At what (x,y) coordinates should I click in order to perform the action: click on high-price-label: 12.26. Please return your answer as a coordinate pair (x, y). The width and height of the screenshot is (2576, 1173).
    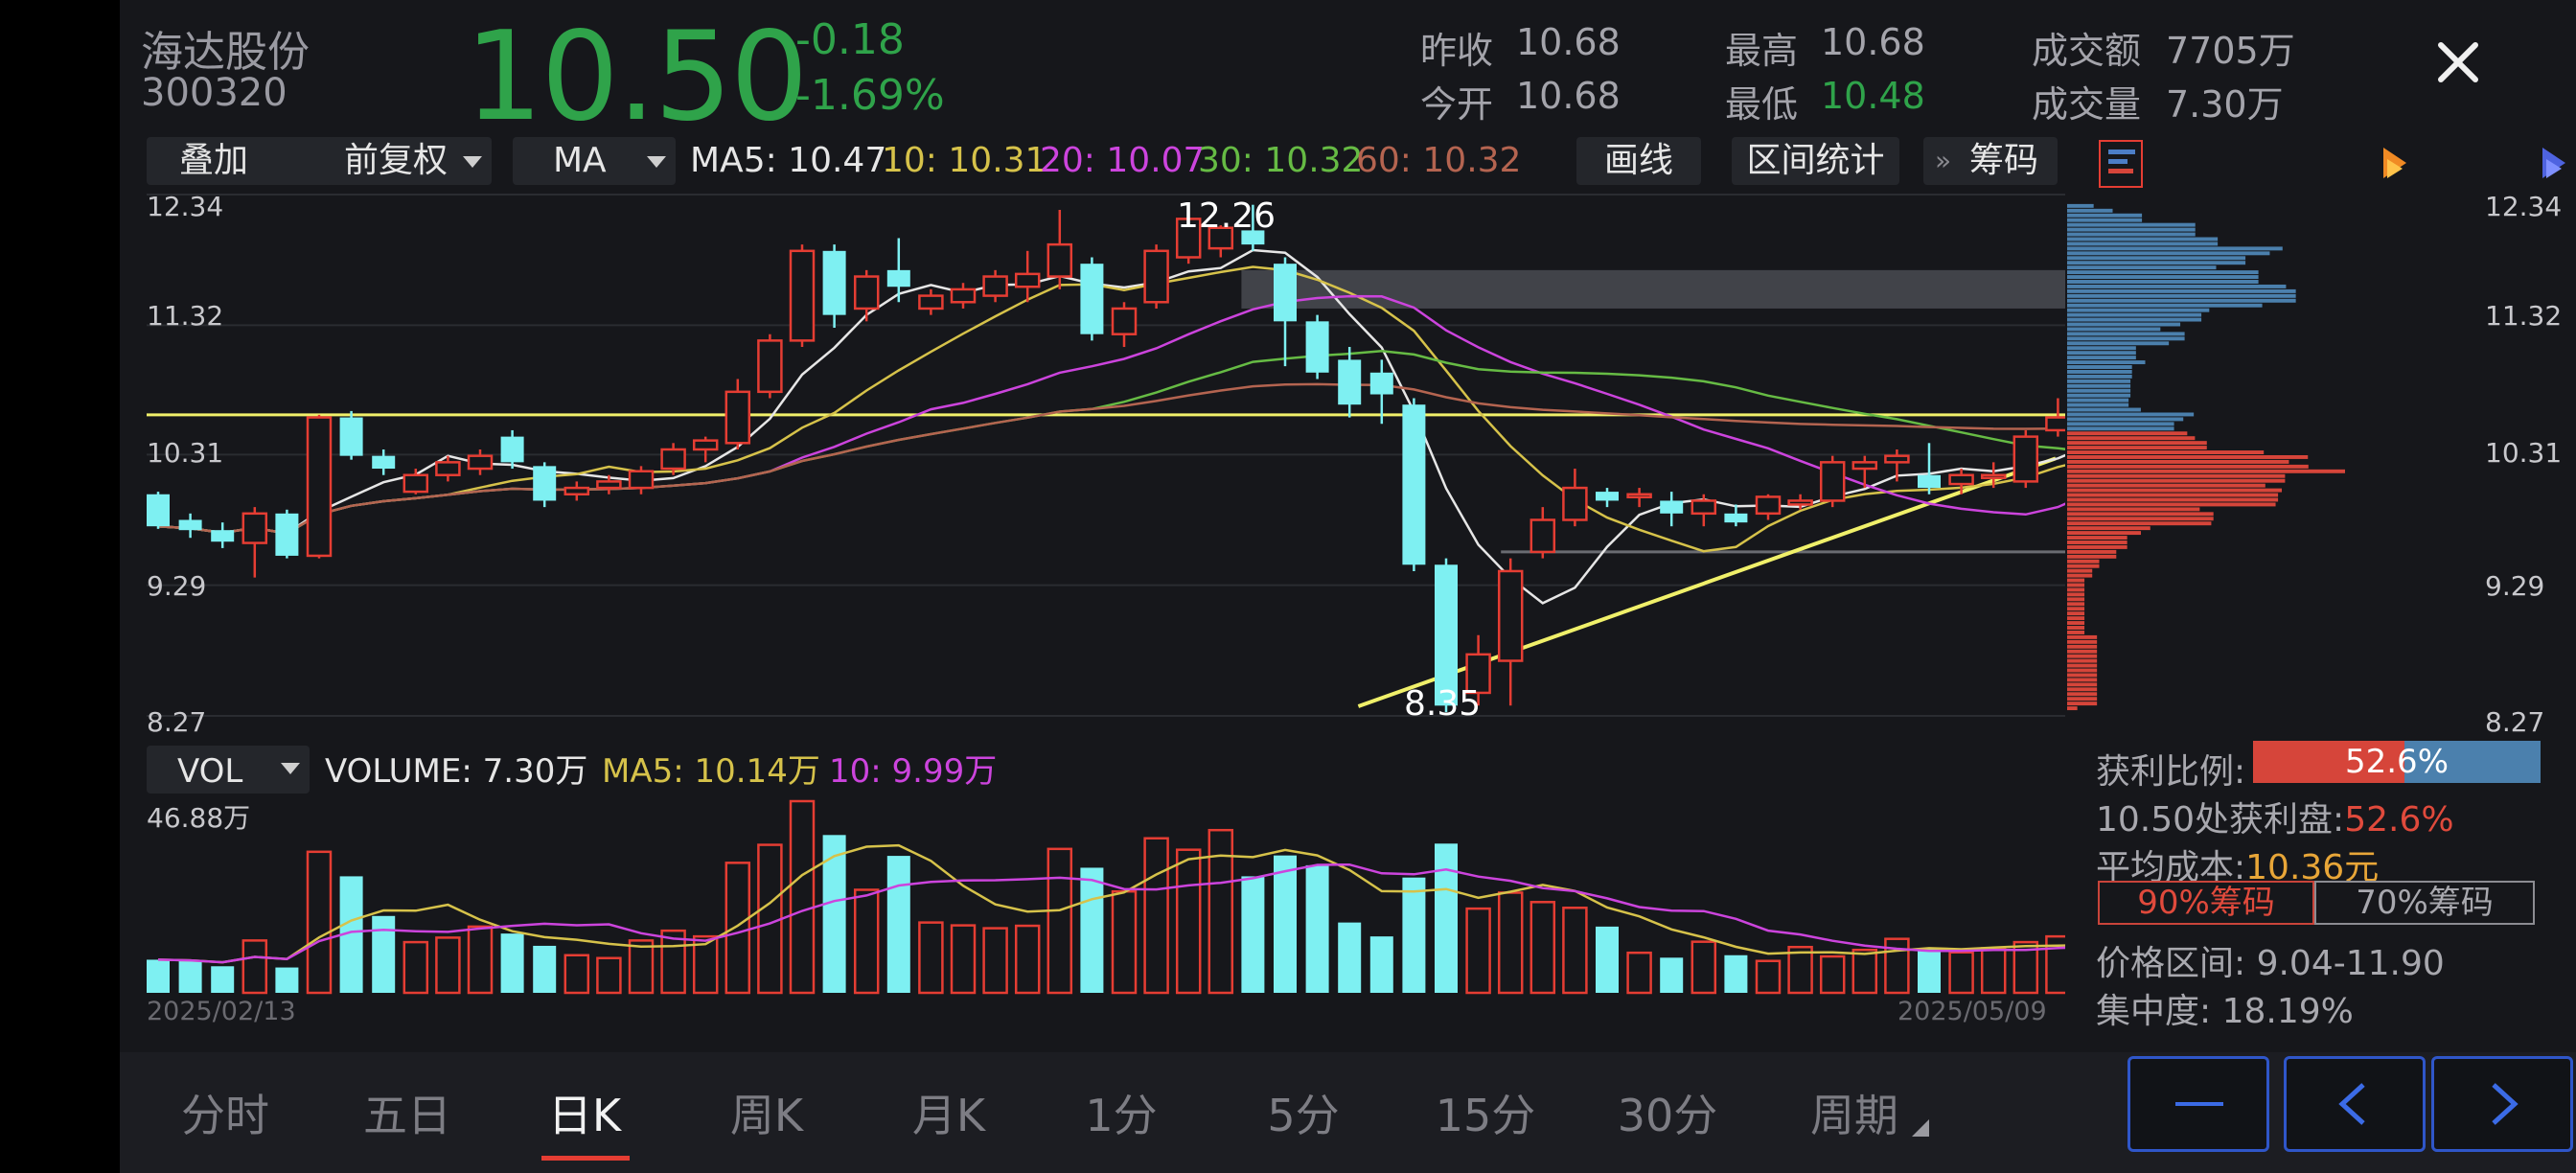
    Looking at the image, I should click on (1226, 216).